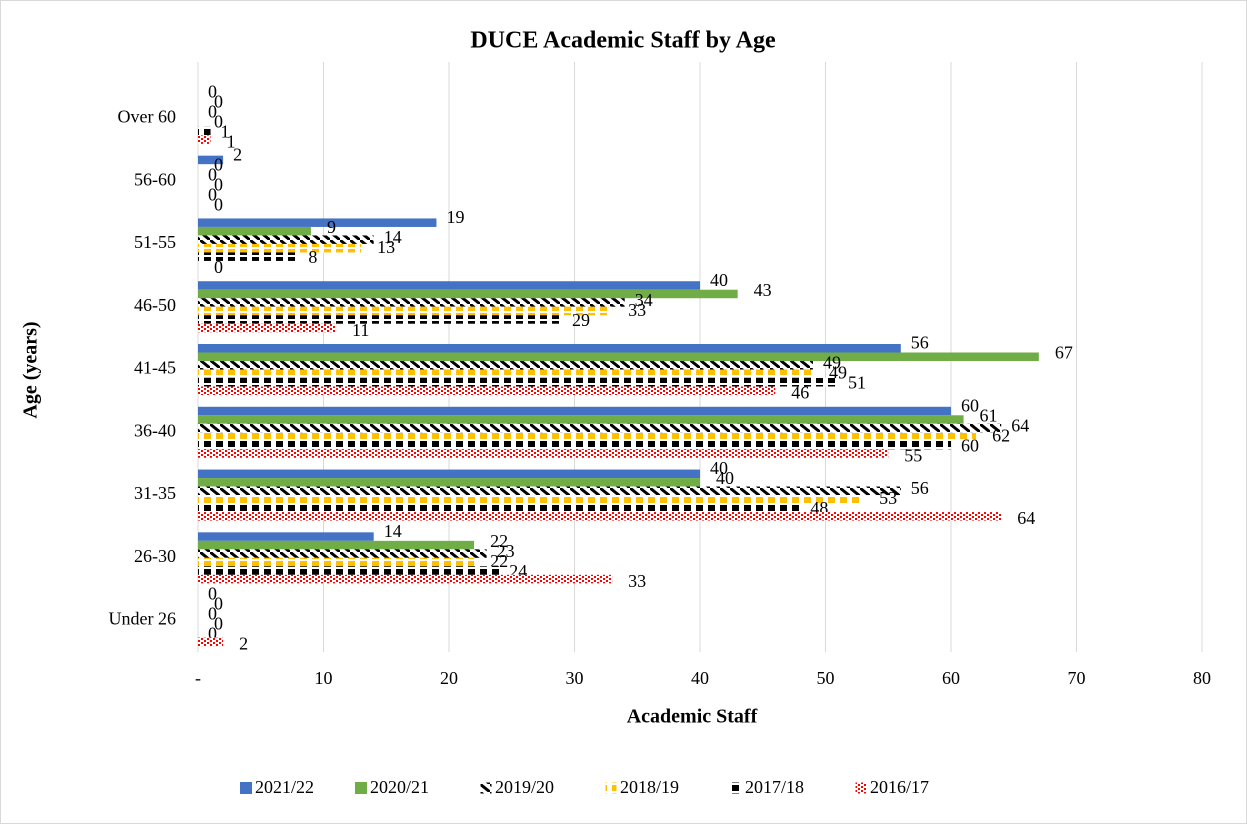 The image size is (1247, 824). I want to click on y-axis-title: Age (years), so click(31, 369).